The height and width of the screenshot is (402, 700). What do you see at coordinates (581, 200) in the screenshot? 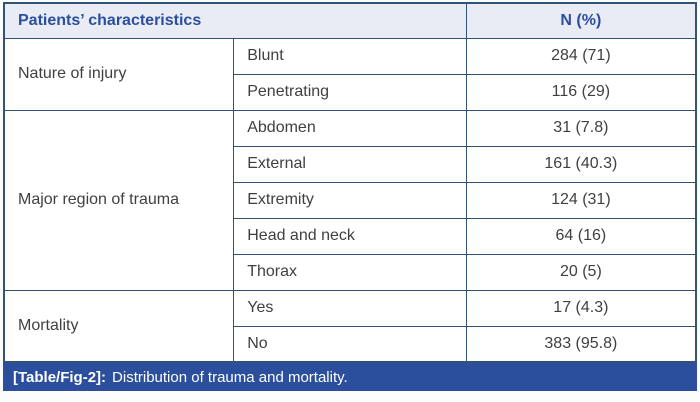
I see `value-extremity: 124 (31)` at bounding box center [581, 200].